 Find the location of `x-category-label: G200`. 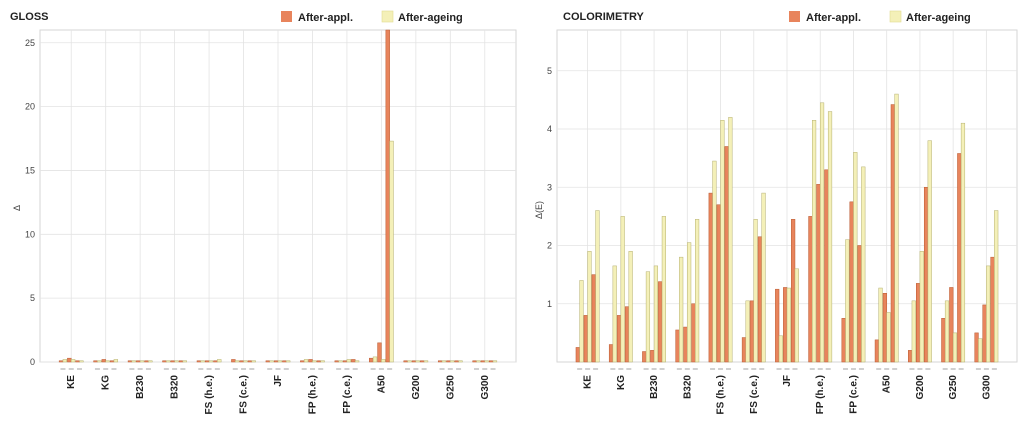

x-category-label: G200 is located at coordinates (416, 387).